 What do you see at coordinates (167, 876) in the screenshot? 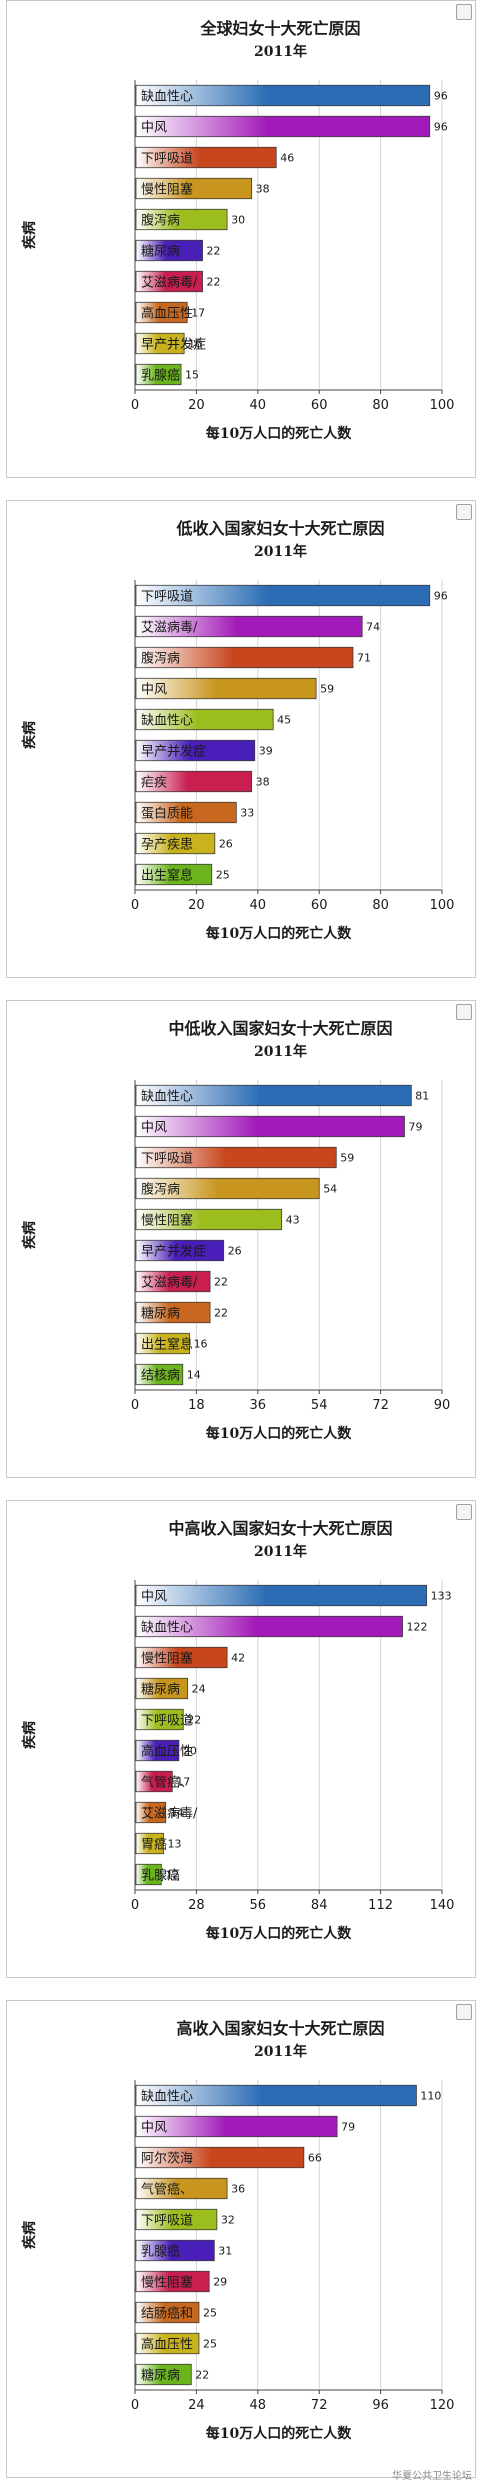
I see `category-label: 出生窒息` at bounding box center [167, 876].